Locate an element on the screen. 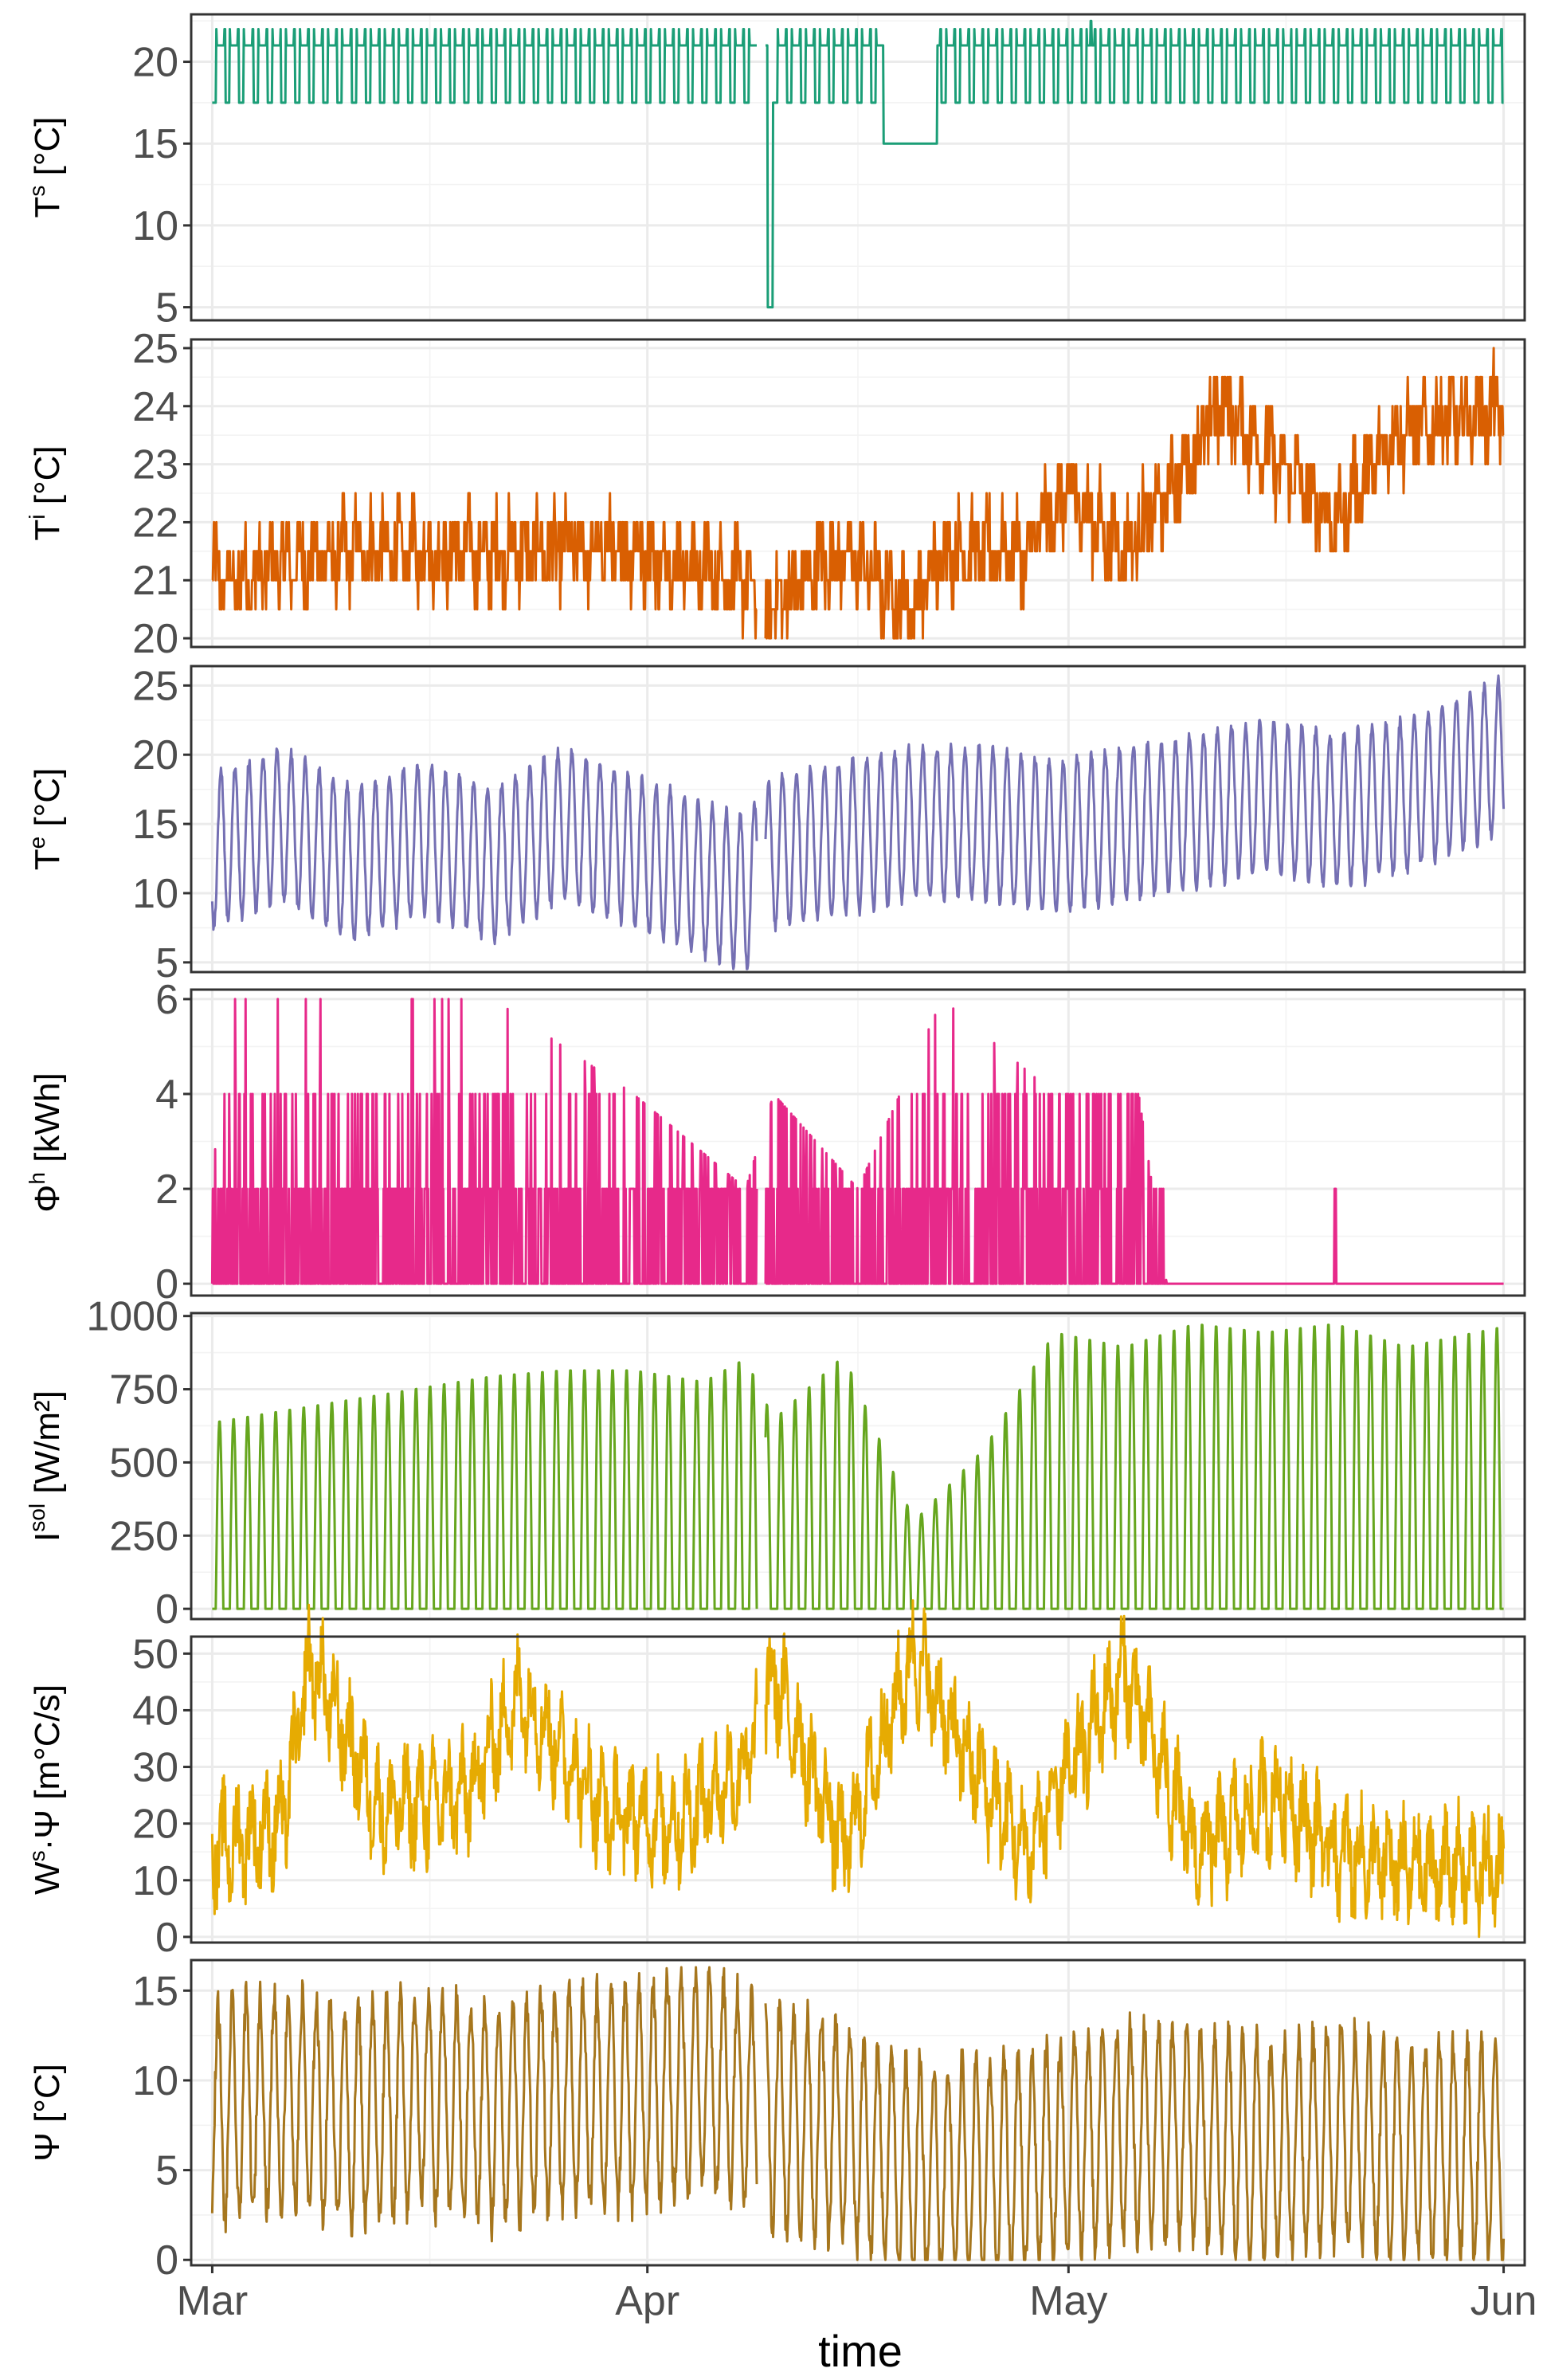 This screenshot has width=1543, height=2380. y-title-unit: ·Ψ [m°C/s] is located at coordinates (47, 1767).